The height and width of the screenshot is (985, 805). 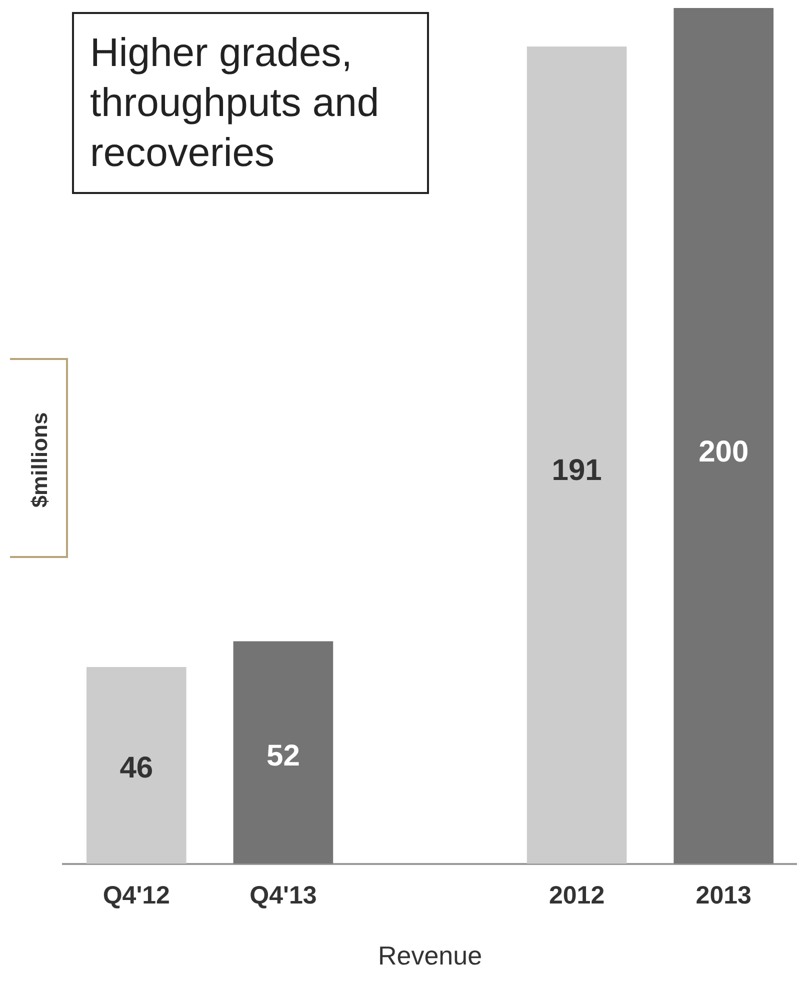 What do you see at coordinates (283, 896) in the screenshot?
I see `x-tick-label: Q4'13` at bounding box center [283, 896].